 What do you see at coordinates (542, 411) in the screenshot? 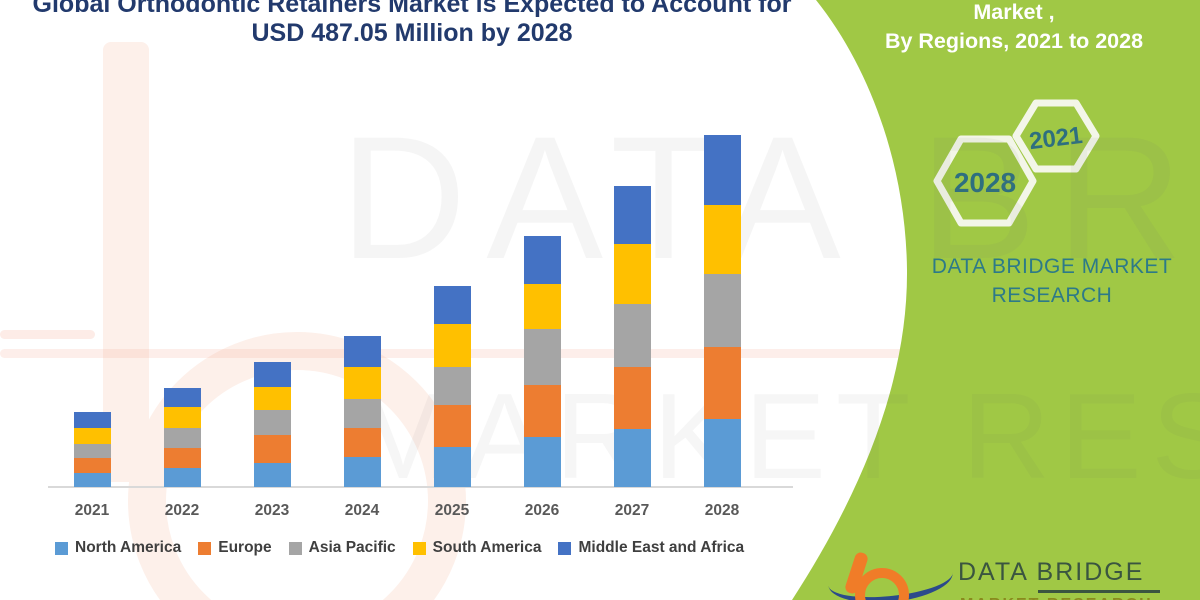
I see `bar-segment-2026-europe` at bounding box center [542, 411].